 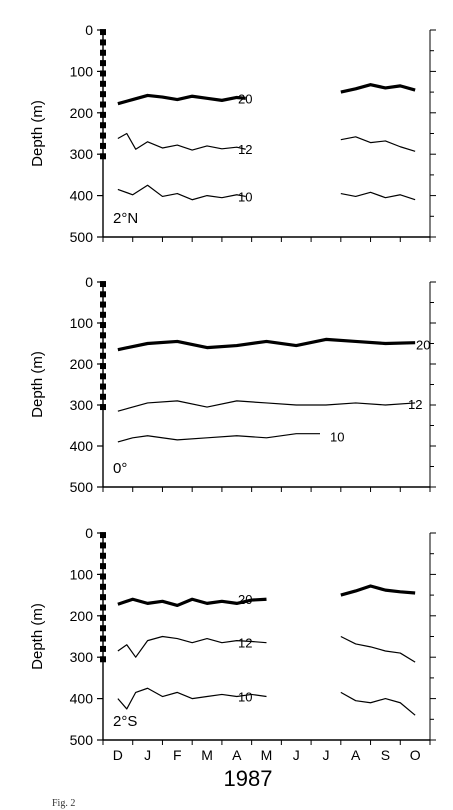 I want to click on panel-label: 2°N, so click(x=125, y=218).